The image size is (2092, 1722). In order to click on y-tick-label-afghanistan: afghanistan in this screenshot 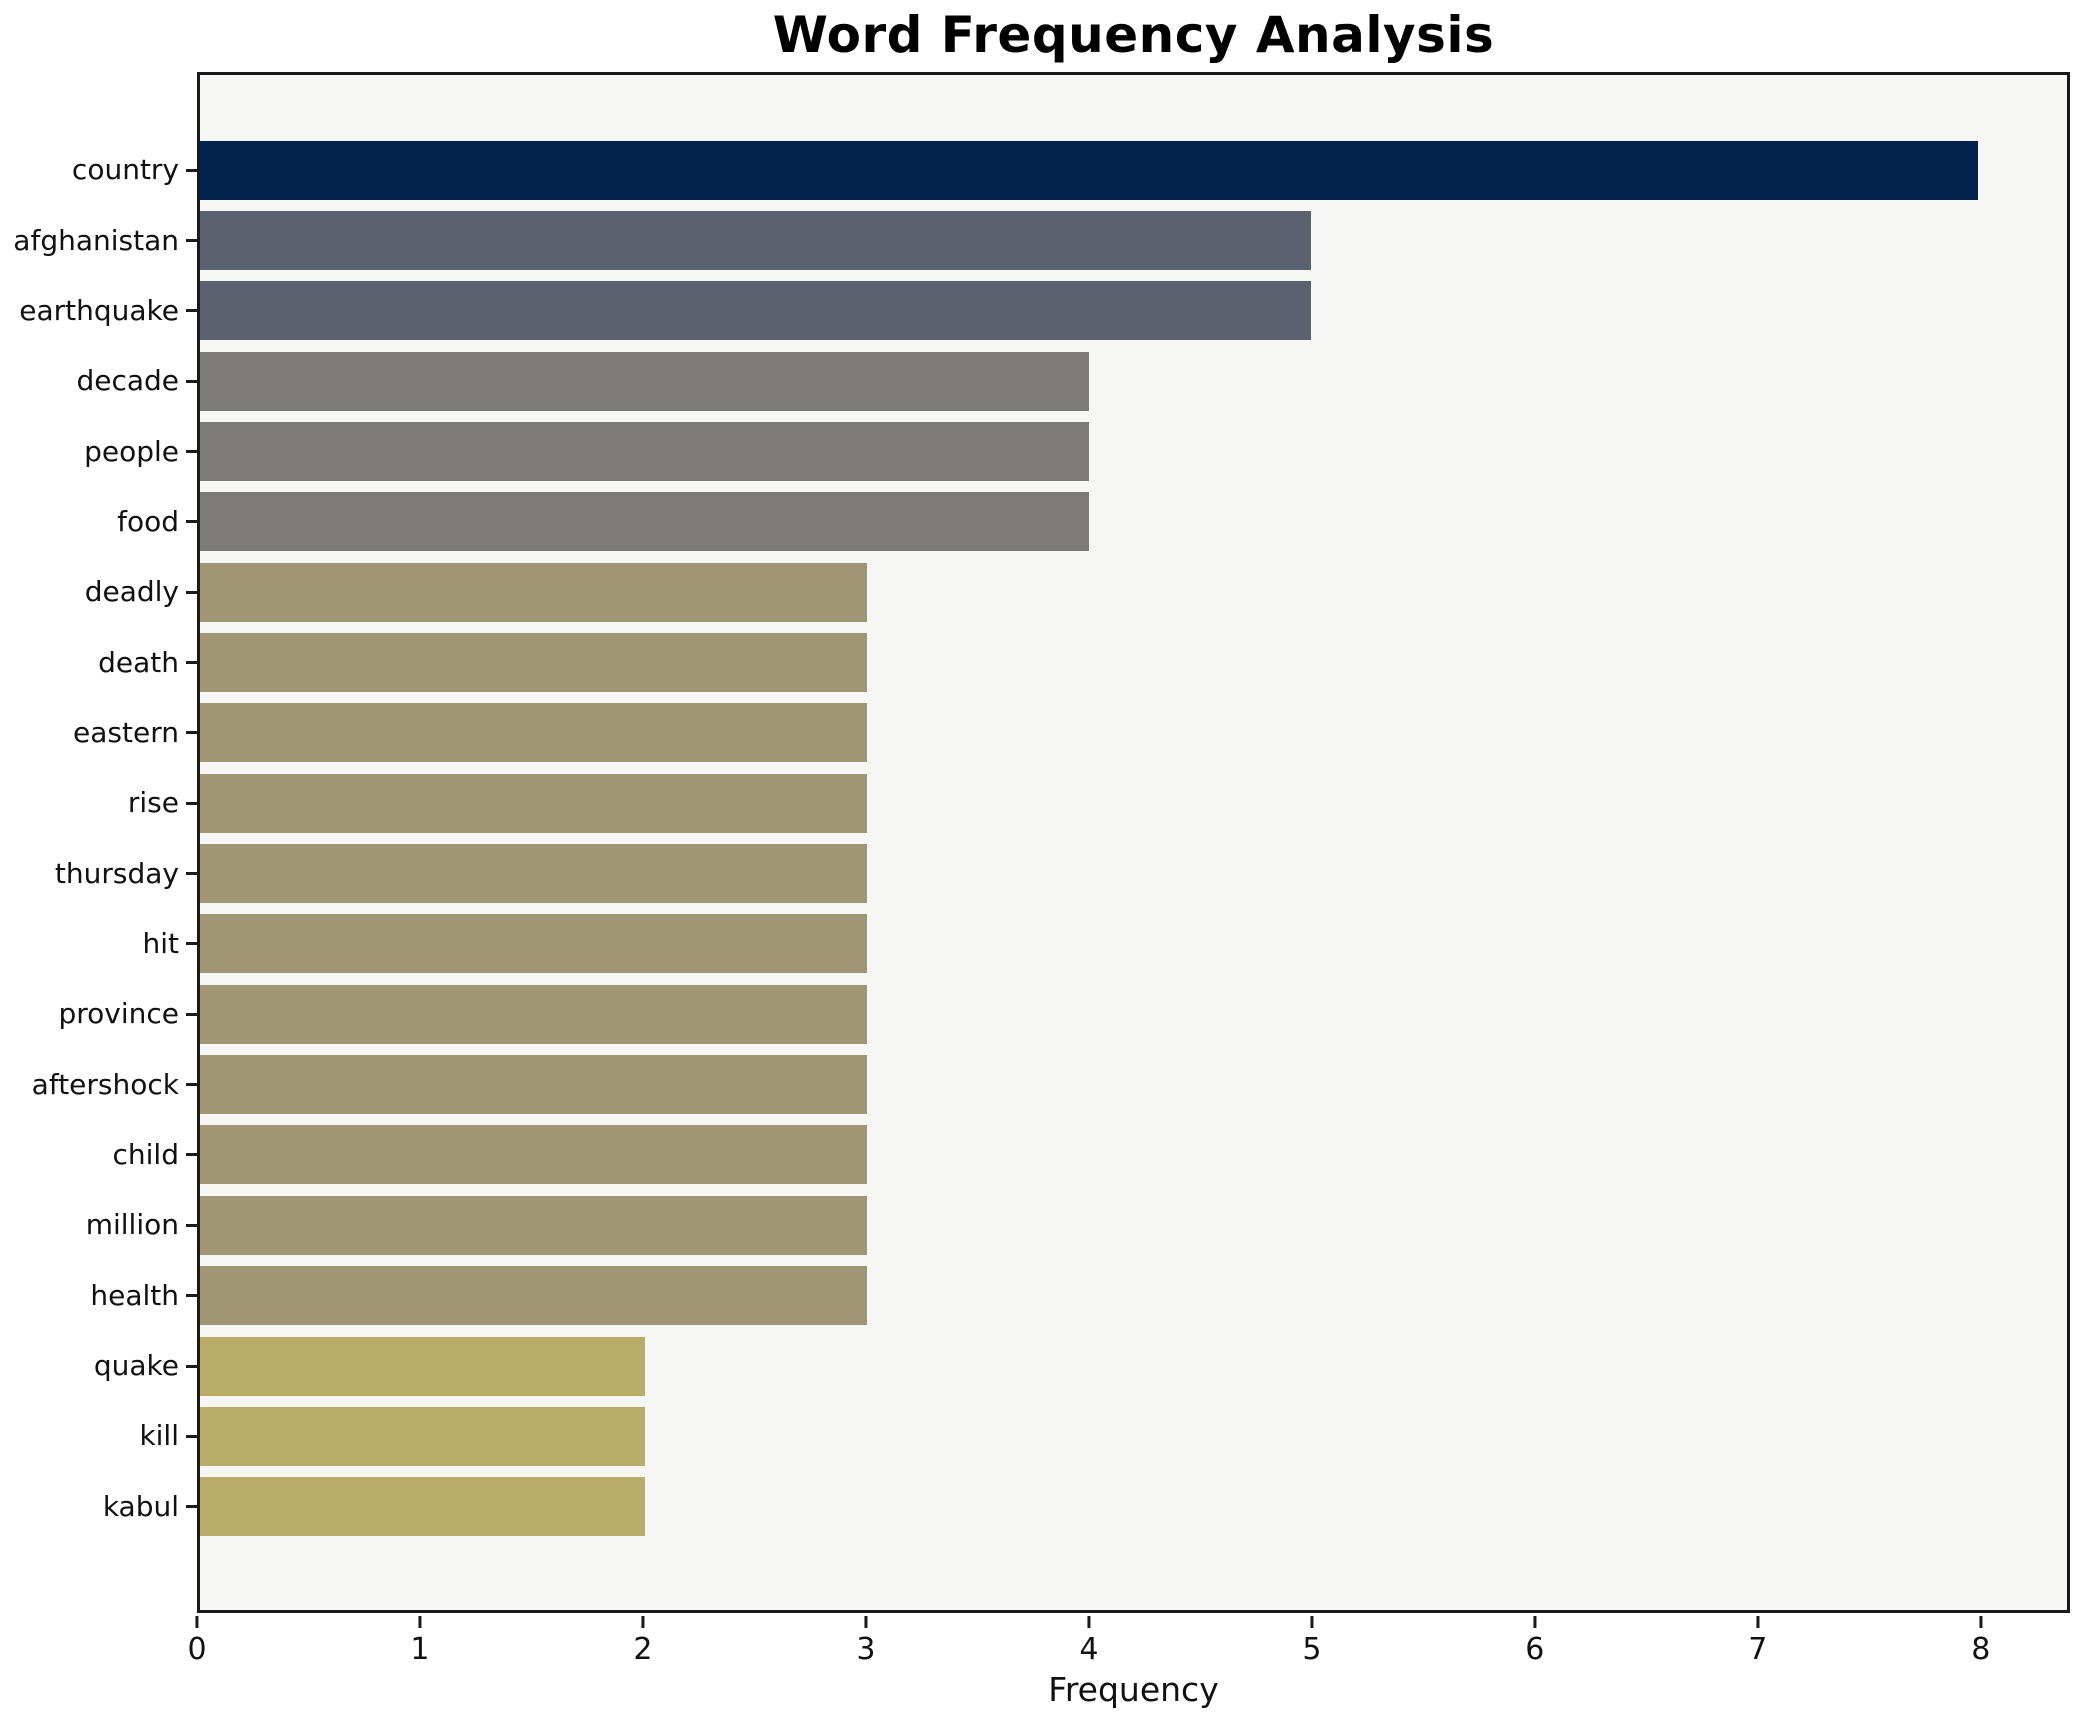, I will do `click(96, 240)`.